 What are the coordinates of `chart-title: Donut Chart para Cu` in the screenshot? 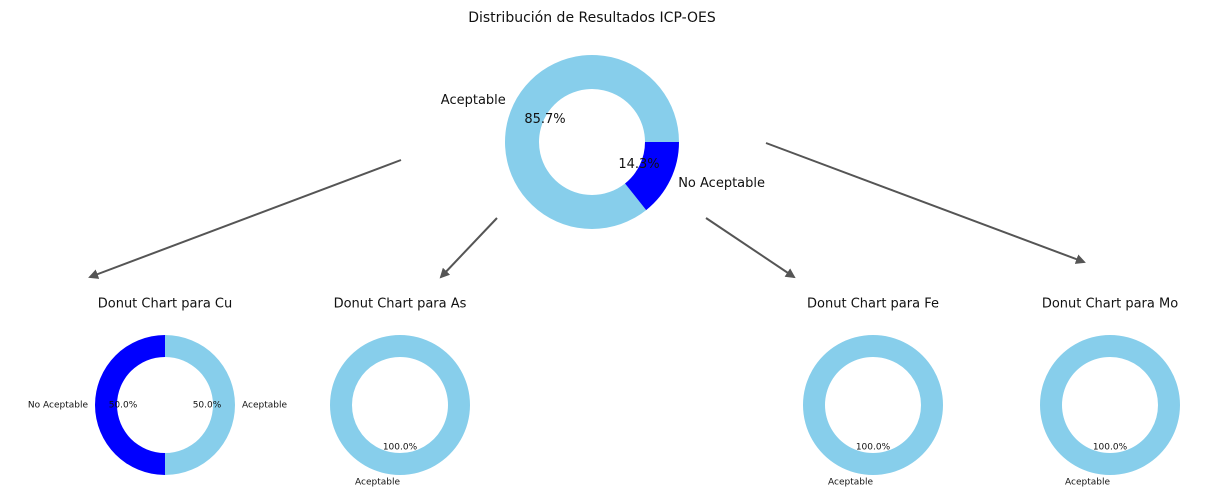 It's located at (165, 304).